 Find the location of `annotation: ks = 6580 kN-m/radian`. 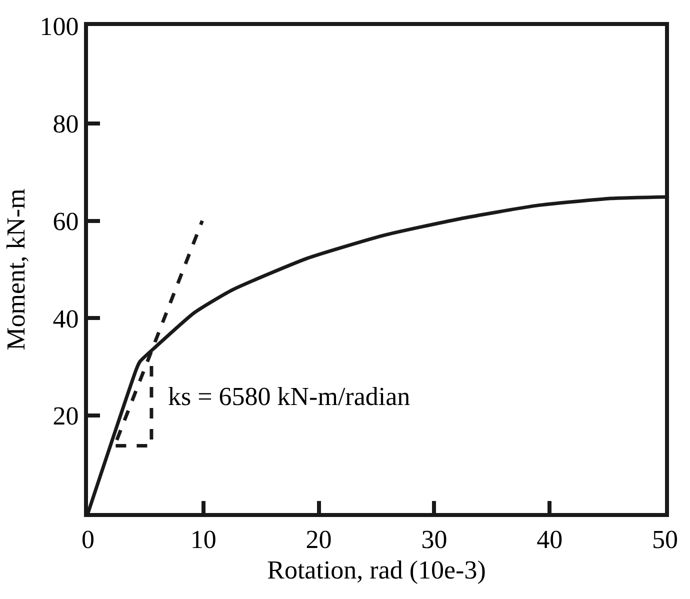

annotation: ks = 6580 kN-m/radian is located at coordinates (289, 396).